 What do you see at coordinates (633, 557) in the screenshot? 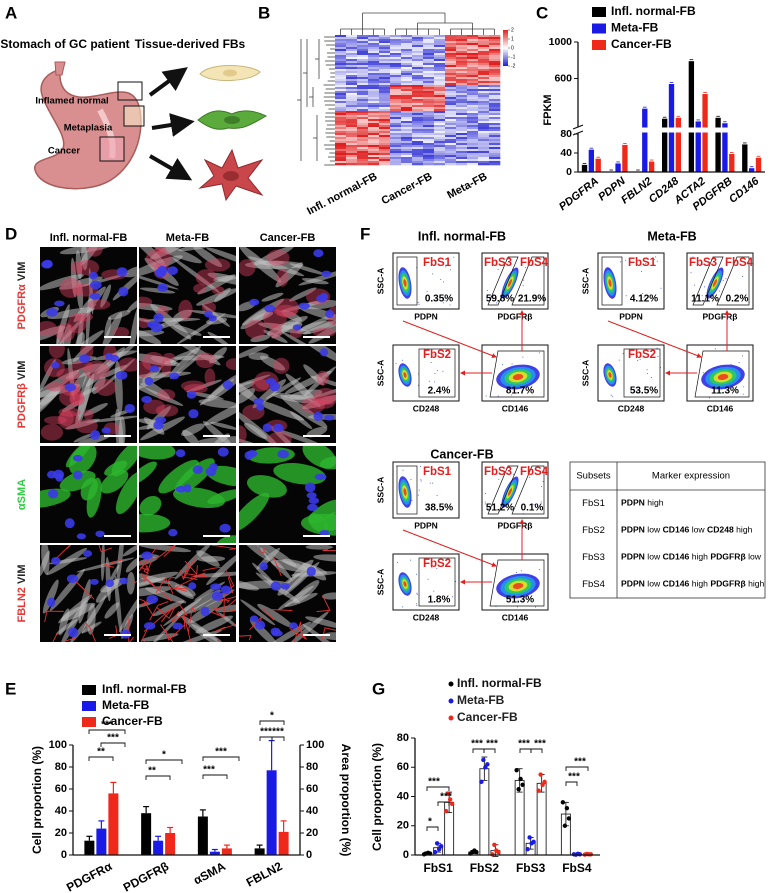
I see `table-cell-part: PDPN` at bounding box center [633, 557].